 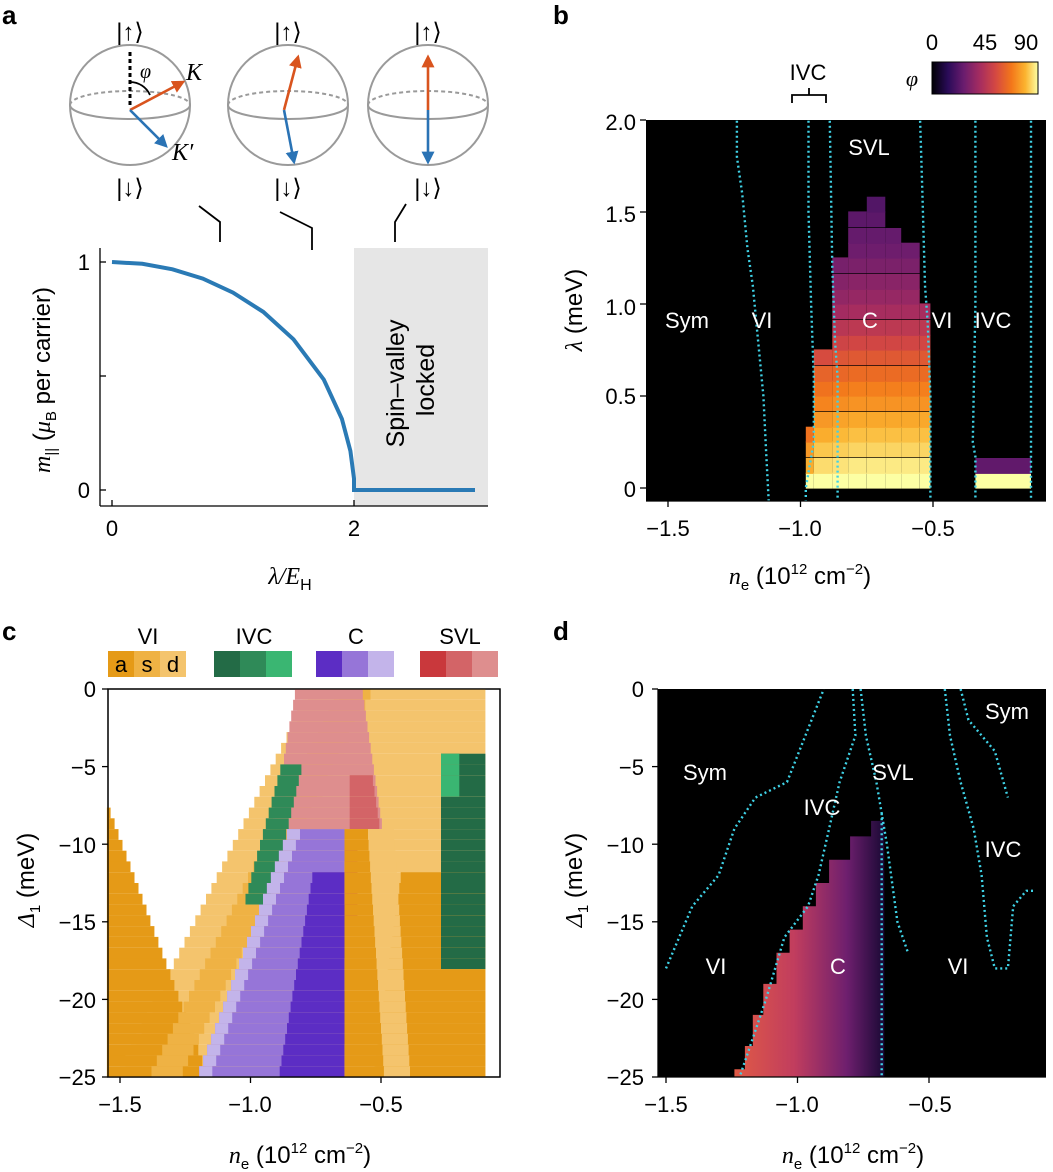 What do you see at coordinates (974, 310) in the screenshot?
I see `b-phase-boundary` at bounding box center [974, 310].